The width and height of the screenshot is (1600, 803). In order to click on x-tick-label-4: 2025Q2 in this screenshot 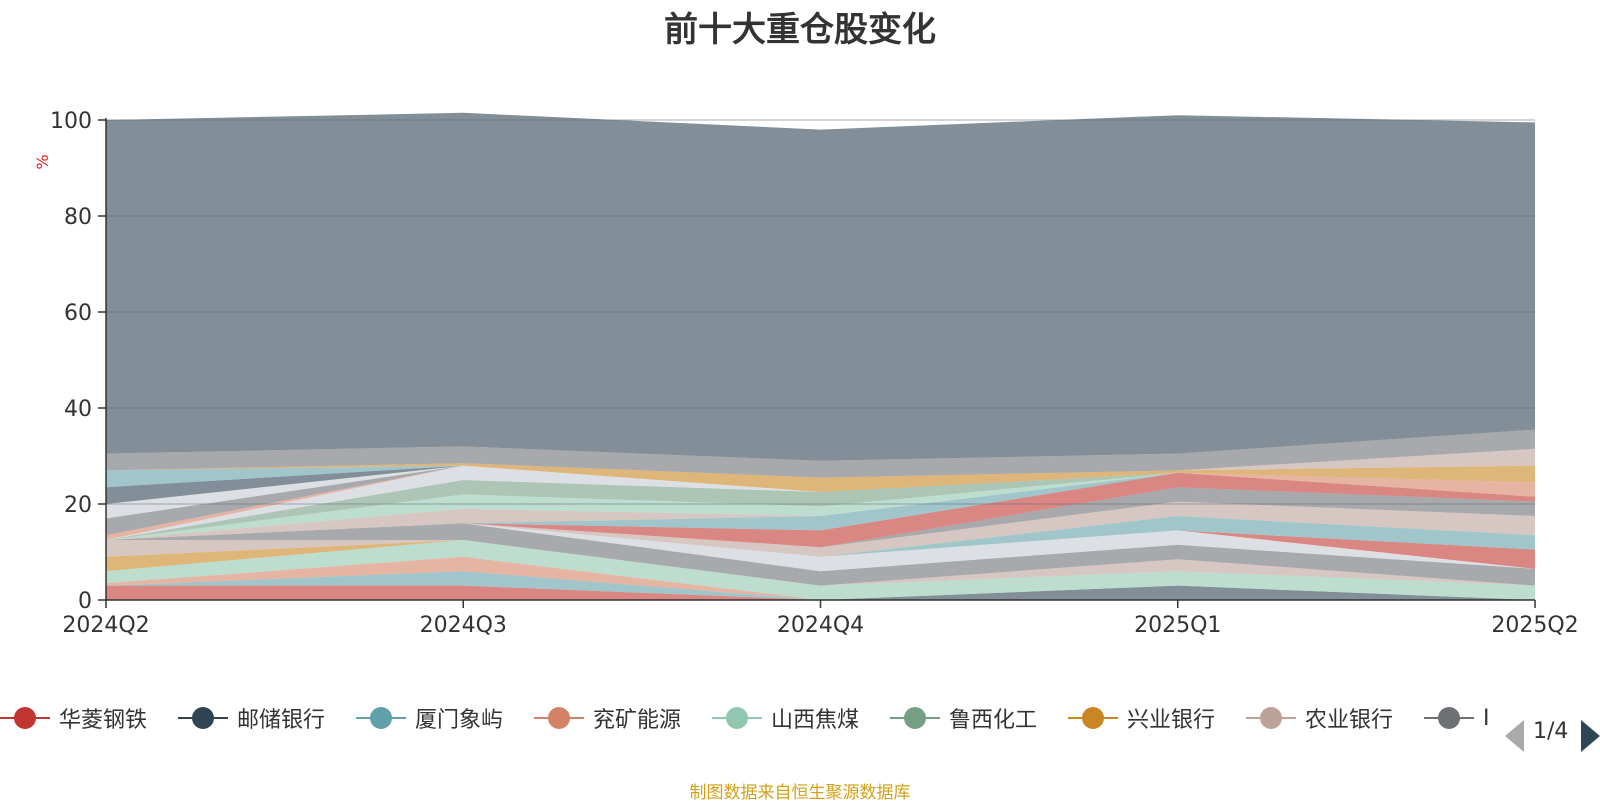, I will do `click(1534, 625)`.